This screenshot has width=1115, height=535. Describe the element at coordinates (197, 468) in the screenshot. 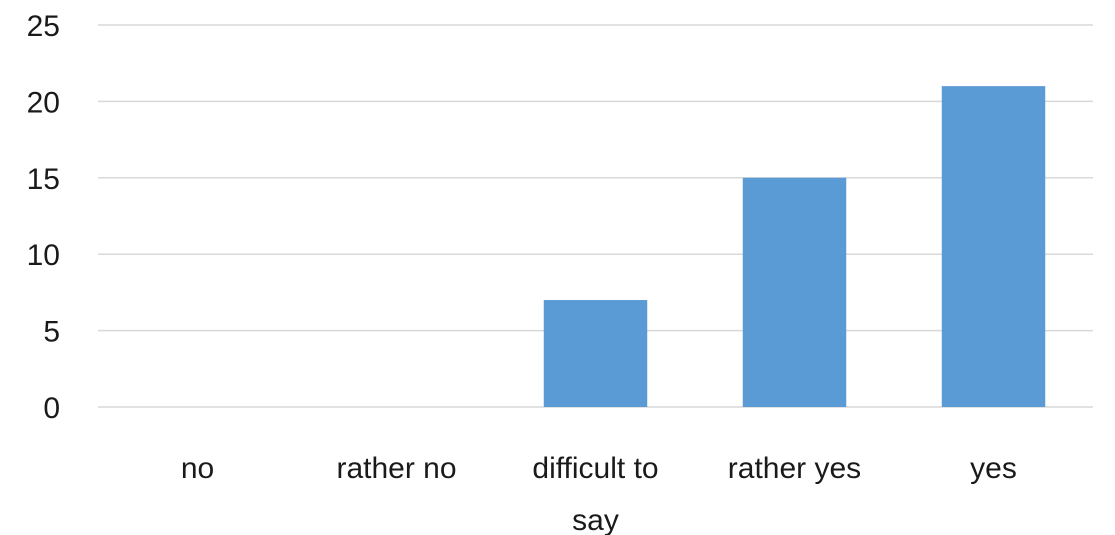

I see `x-category-label: no` at that location.